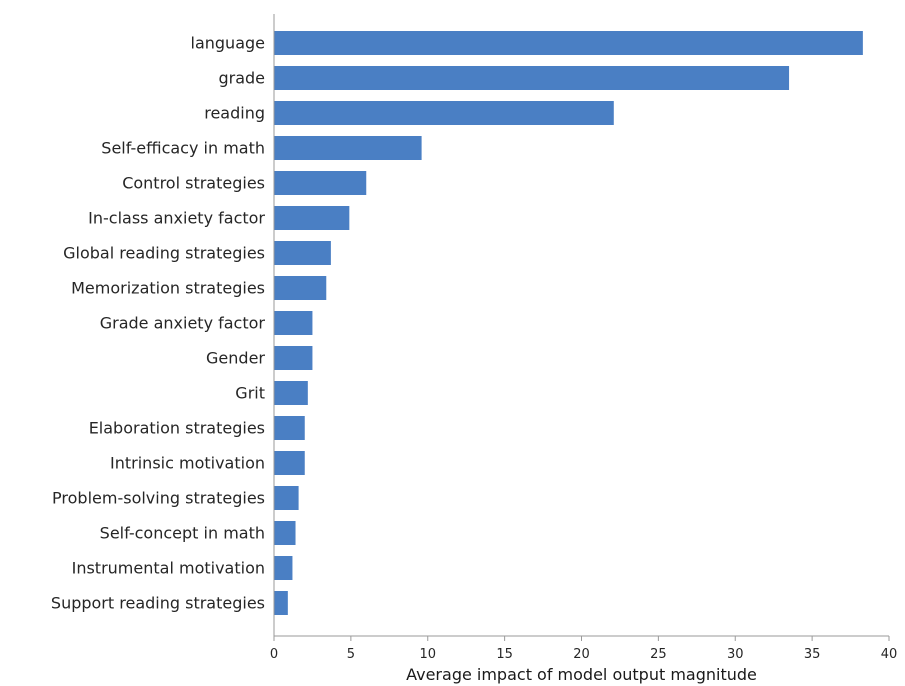 Image resolution: width=905 pixels, height=686 pixels. Describe the element at coordinates (504, 654) in the screenshot. I see `x-tick-label: 15` at that location.